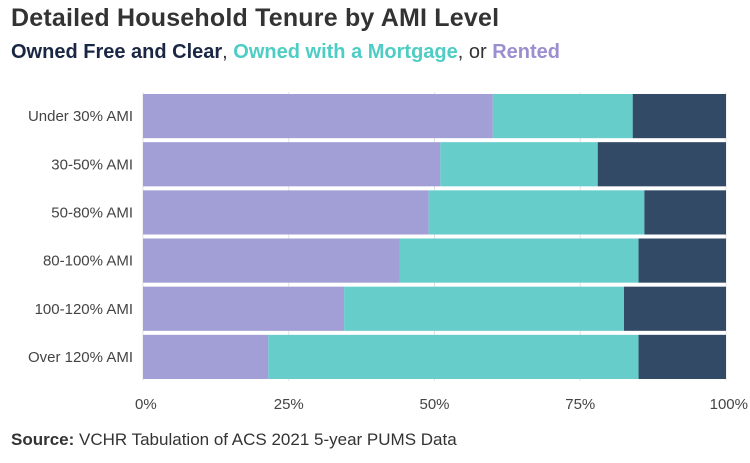 This screenshot has height=463, width=750. I want to click on category-label-4: 100-120% AMI, so click(84, 309).